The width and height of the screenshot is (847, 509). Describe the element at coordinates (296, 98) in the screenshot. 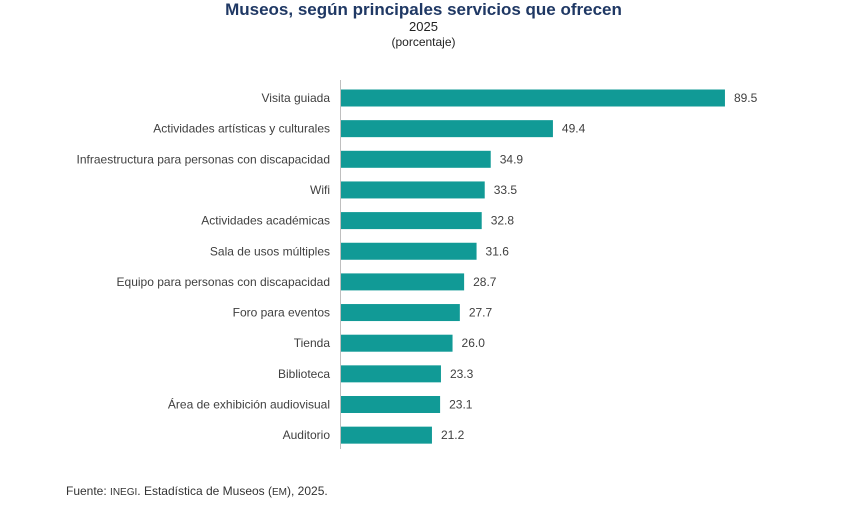

I see `category-label: Visita guiada` at that location.